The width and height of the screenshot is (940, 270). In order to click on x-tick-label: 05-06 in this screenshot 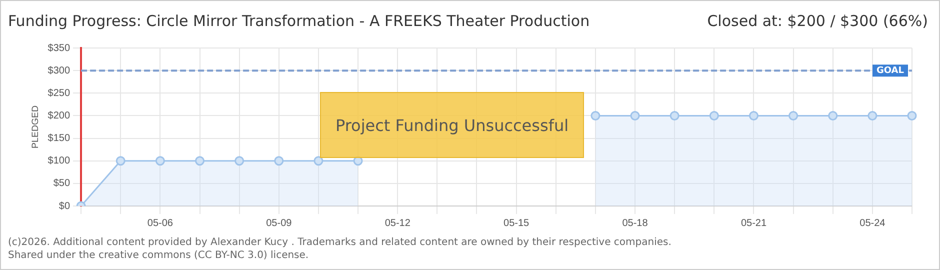, I will do `click(160, 223)`.